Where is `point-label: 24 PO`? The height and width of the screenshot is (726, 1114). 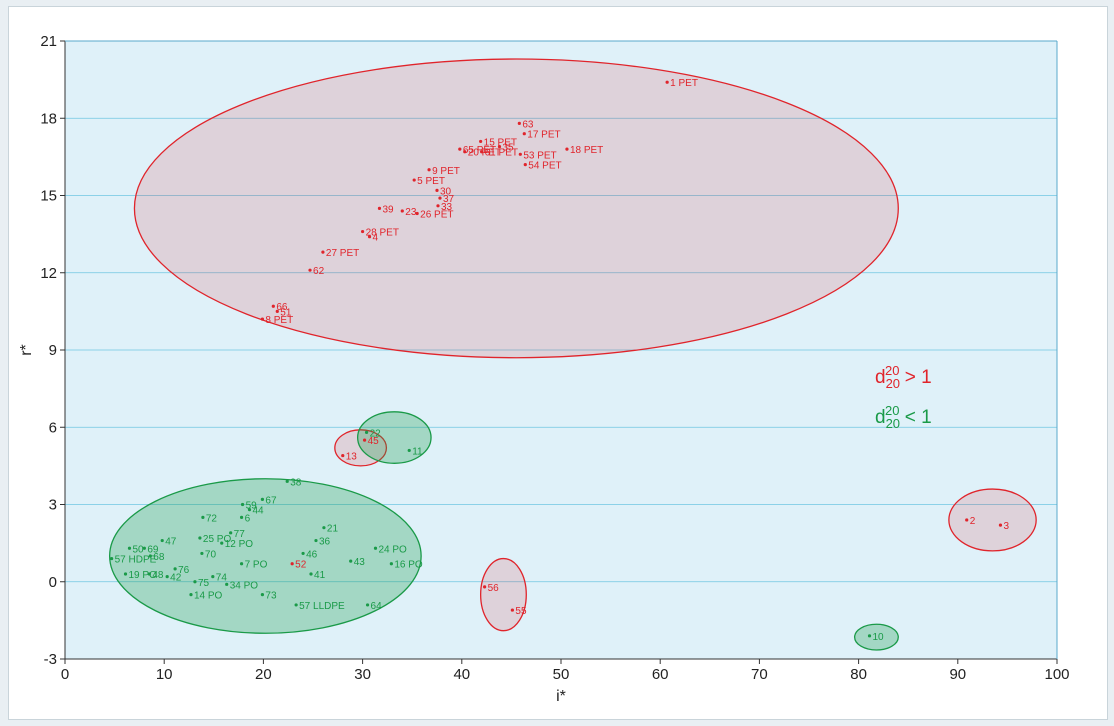
point-label: 24 PO is located at coordinates (392, 549).